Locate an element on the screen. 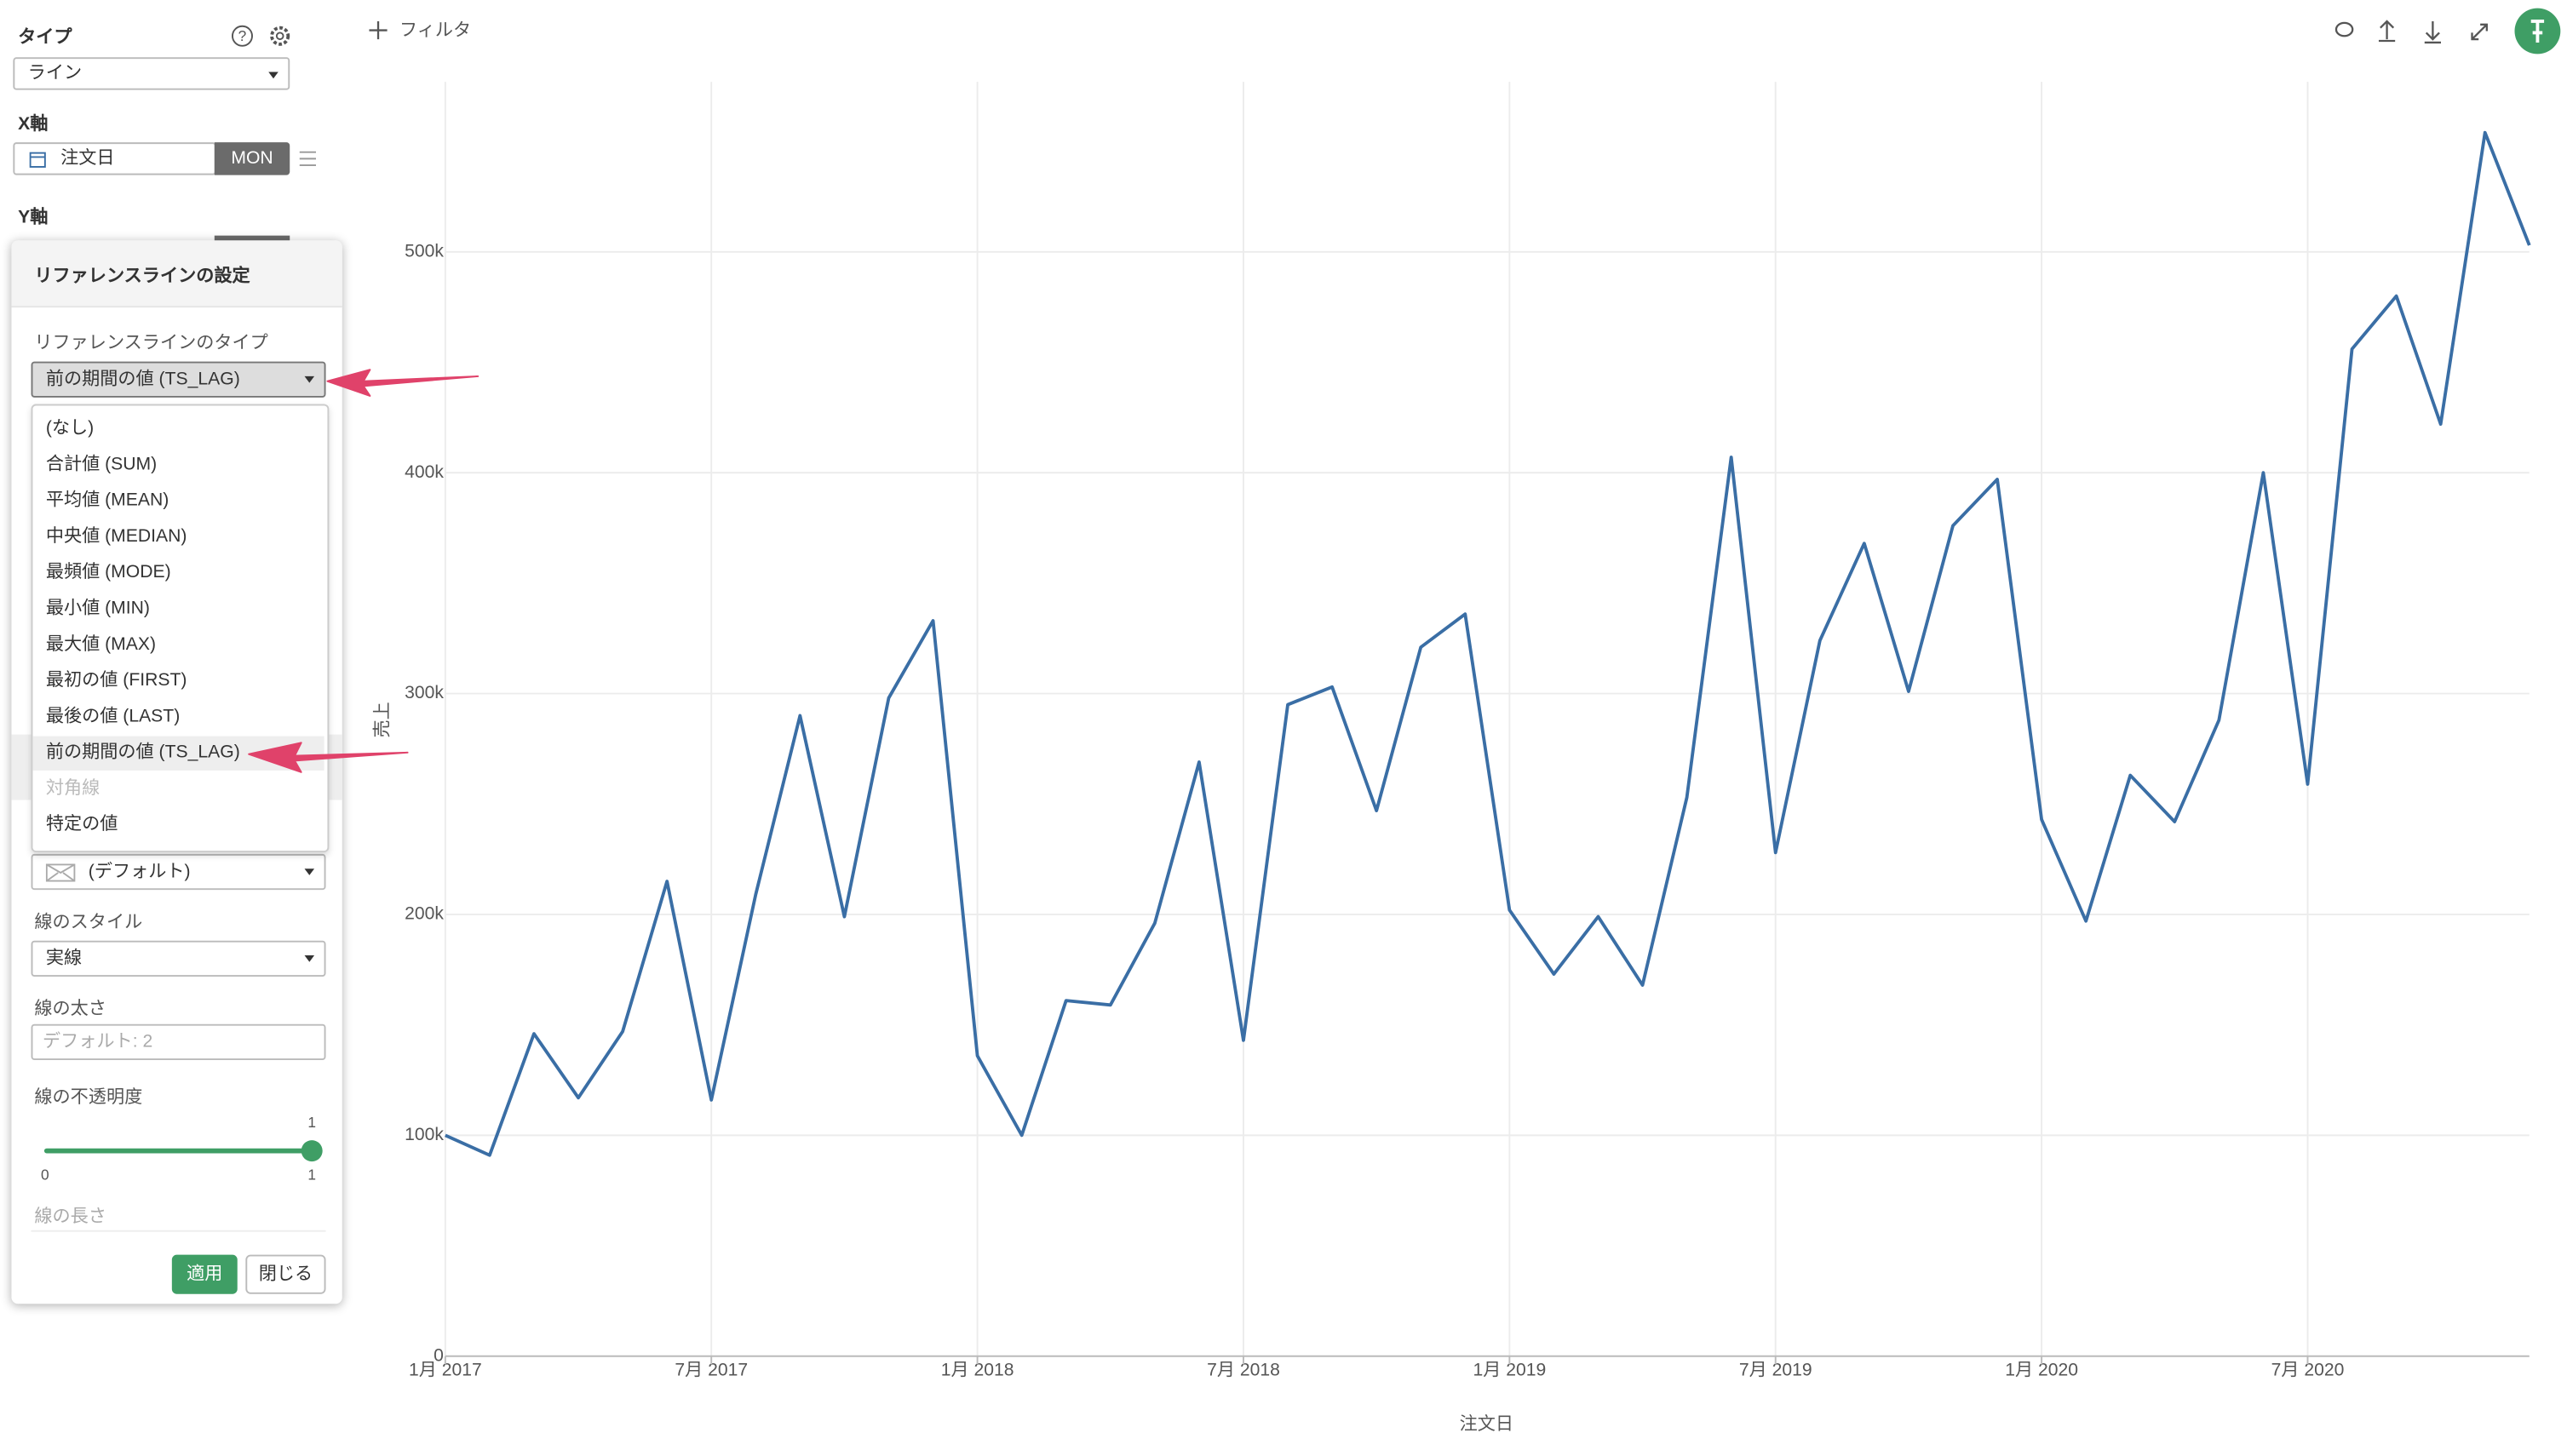 Image resolution: width=2567 pixels, height=1456 pixels. filter-button: フィルタ is located at coordinates (435, 30).